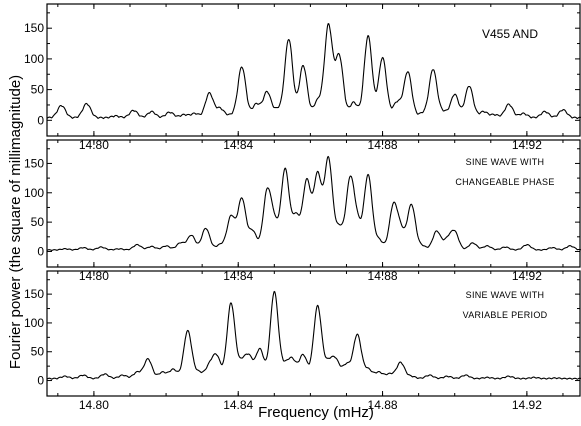 Image resolution: width=581 pixels, height=426 pixels. I want to click on x-tick-label: 14.88, so click(383, 405).